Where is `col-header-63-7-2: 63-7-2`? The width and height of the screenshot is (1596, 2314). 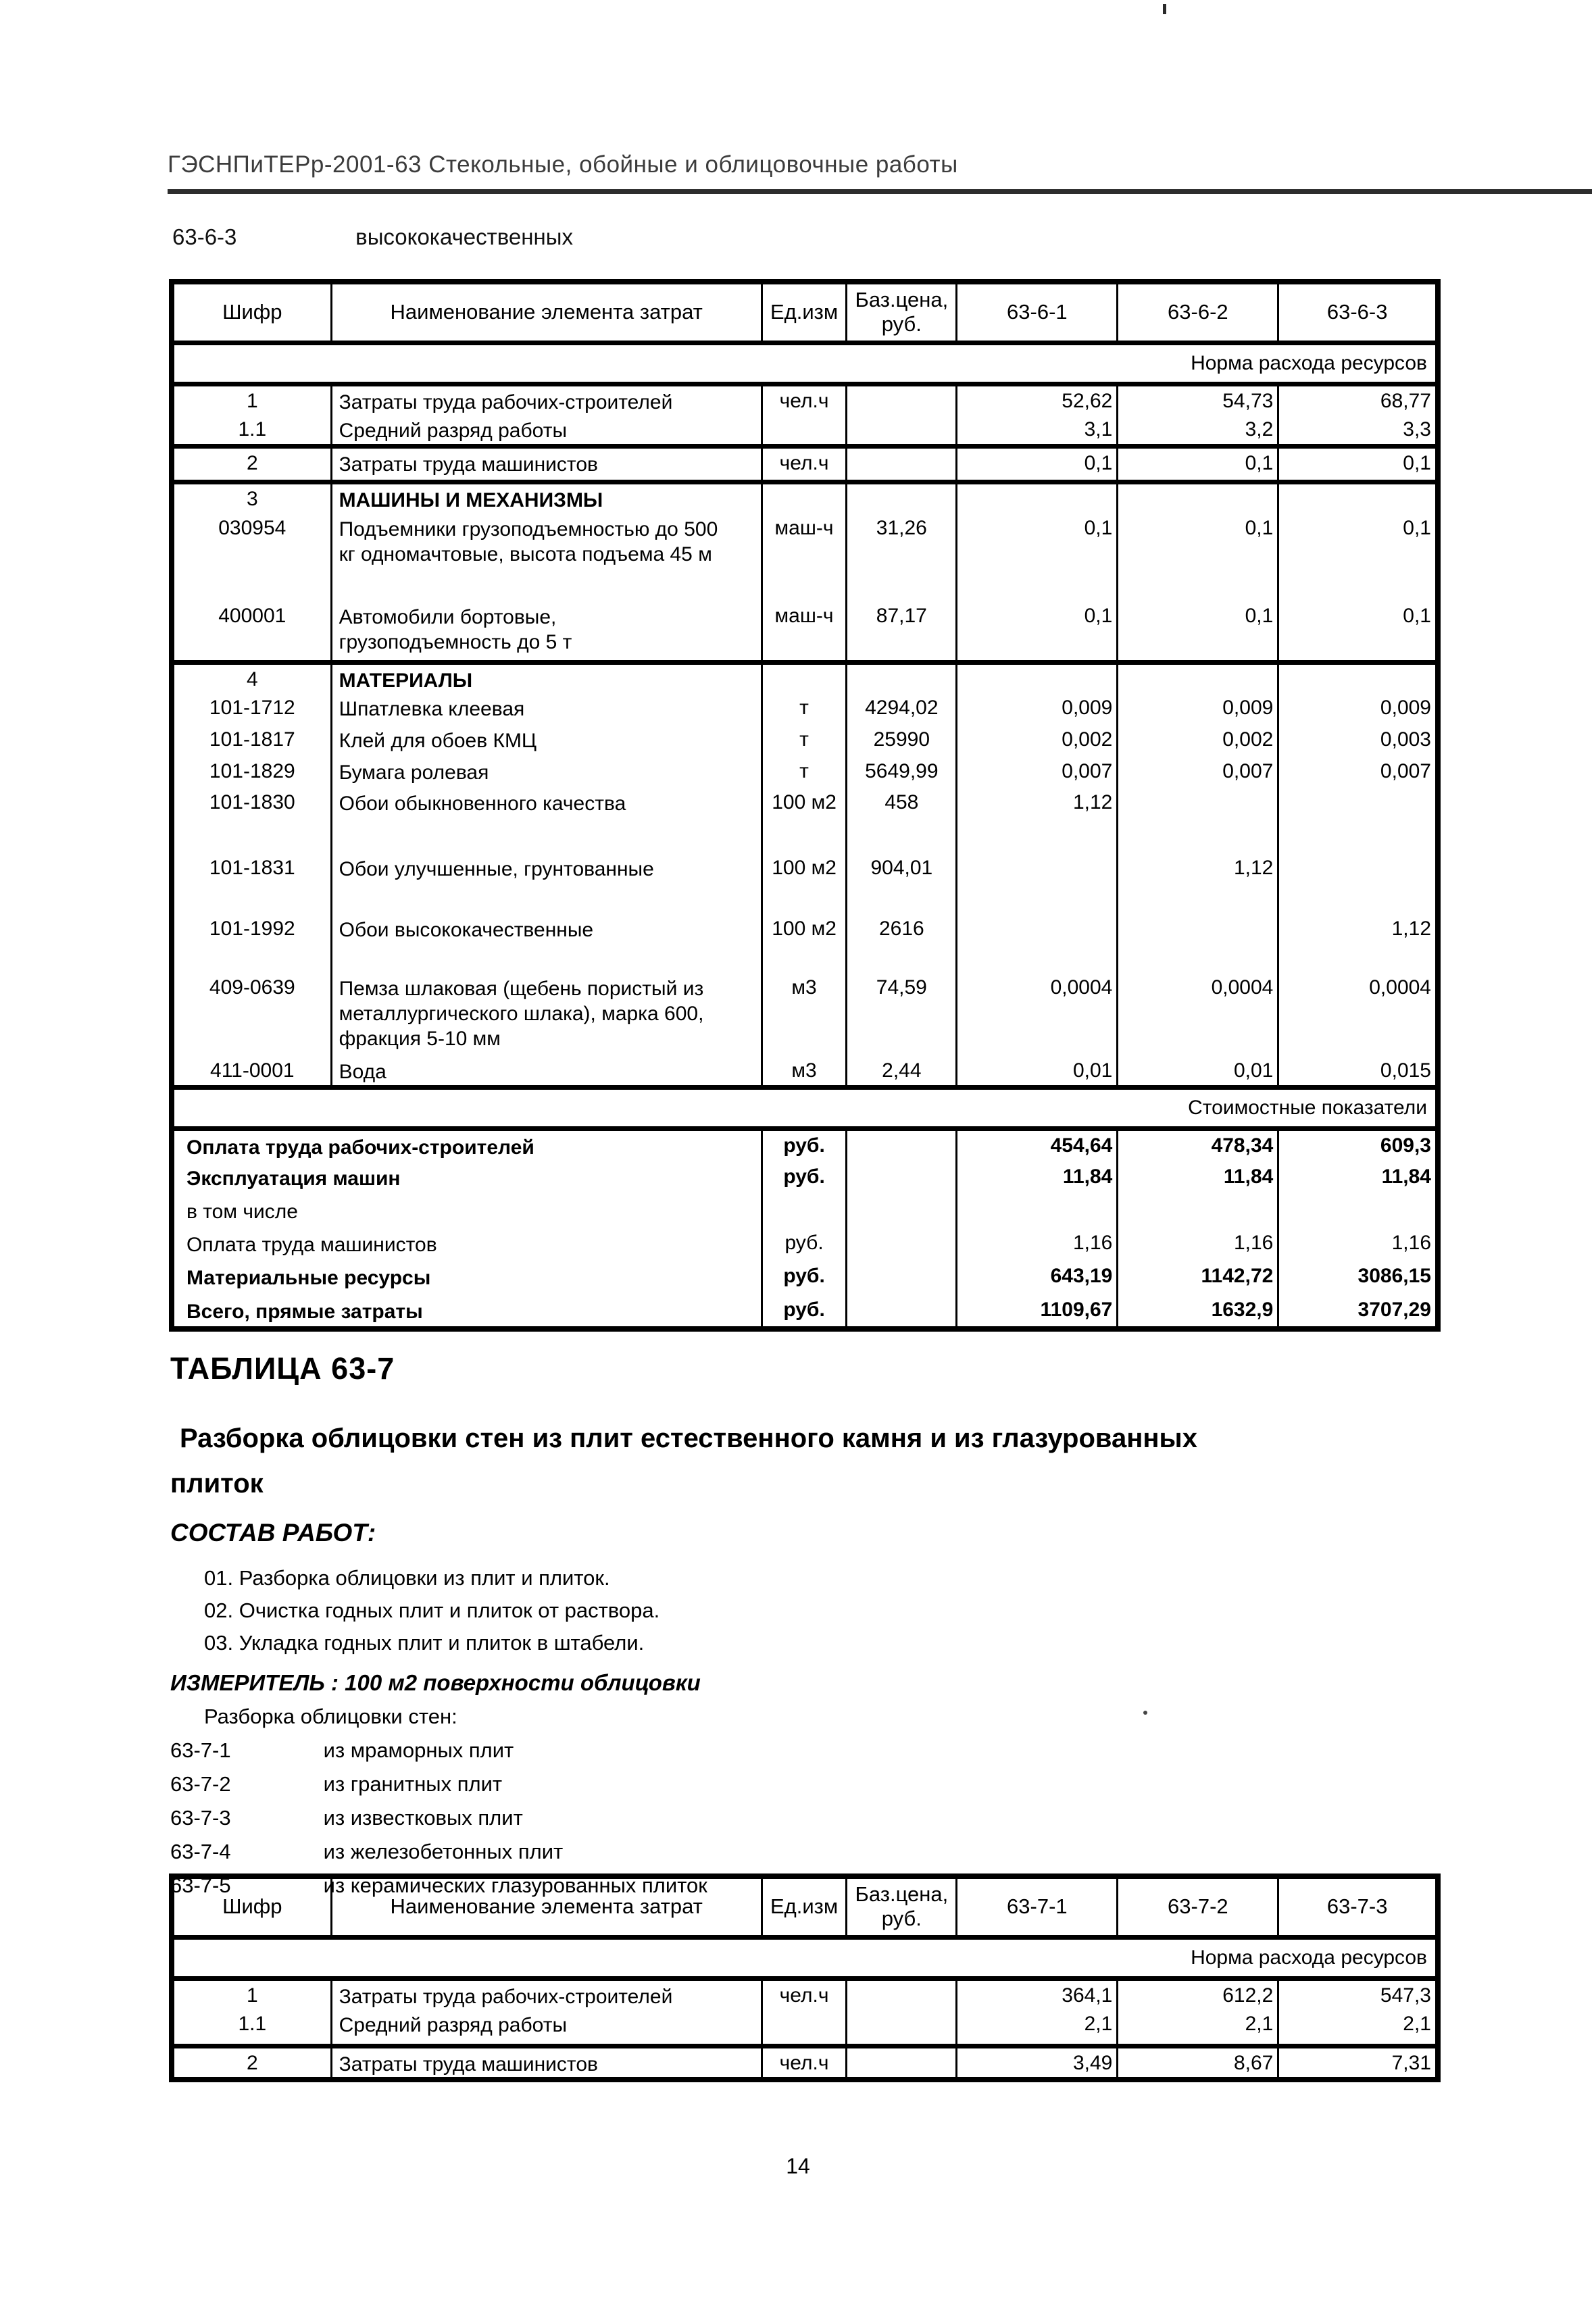 col-header-63-7-2: 63-7-2 is located at coordinates (1198, 1908).